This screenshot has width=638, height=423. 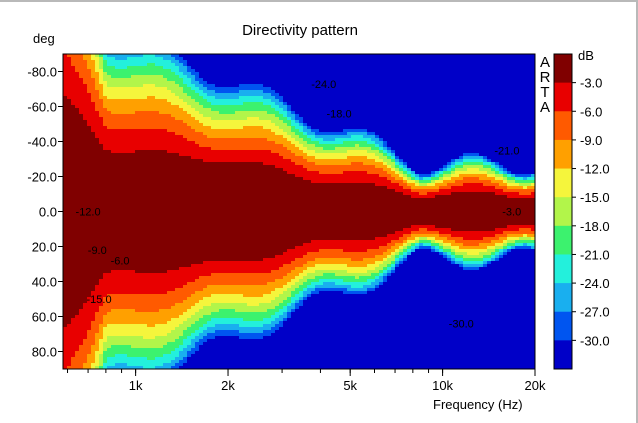 What do you see at coordinates (319, 1) in the screenshot?
I see `window-top-border` at bounding box center [319, 1].